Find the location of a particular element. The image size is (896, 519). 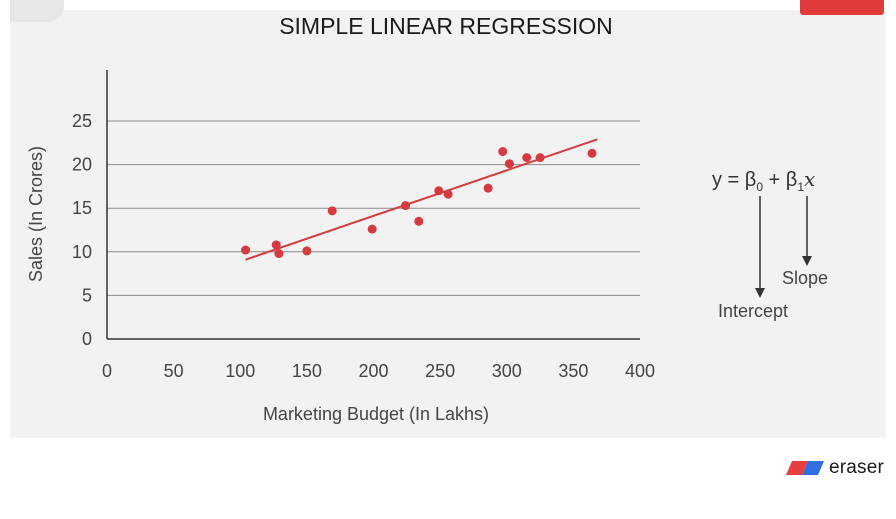

x-tick-label: 0 is located at coordinates (107, 371).